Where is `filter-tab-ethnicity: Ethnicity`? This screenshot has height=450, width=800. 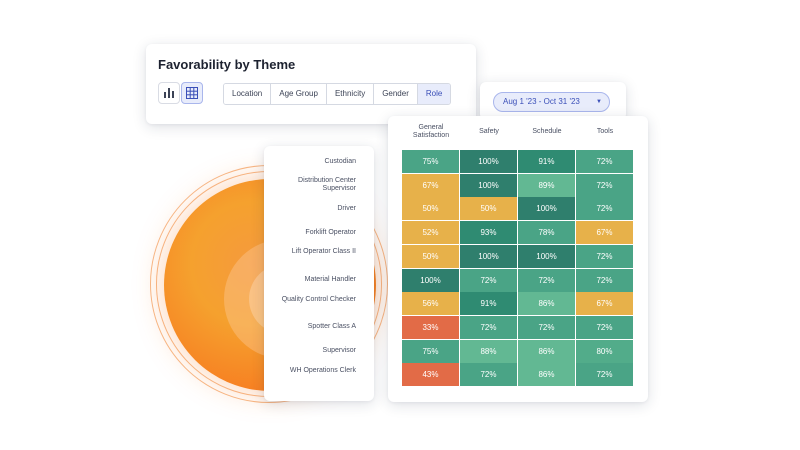 filter-tab-ethnicity: Ethnicity is located at coordinates (350, 94).